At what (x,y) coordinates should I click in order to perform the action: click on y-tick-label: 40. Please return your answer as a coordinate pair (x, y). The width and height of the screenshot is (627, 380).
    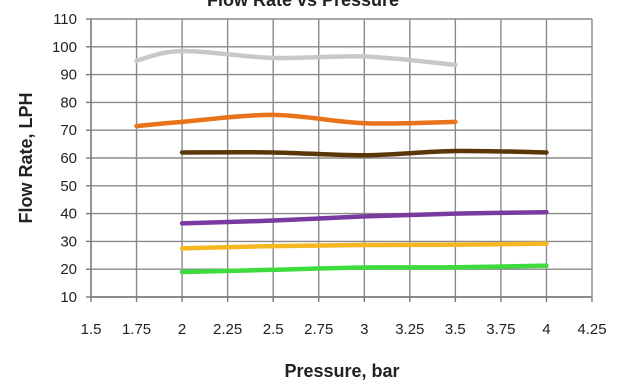
    Looking at the image, I should click on (68, 214).